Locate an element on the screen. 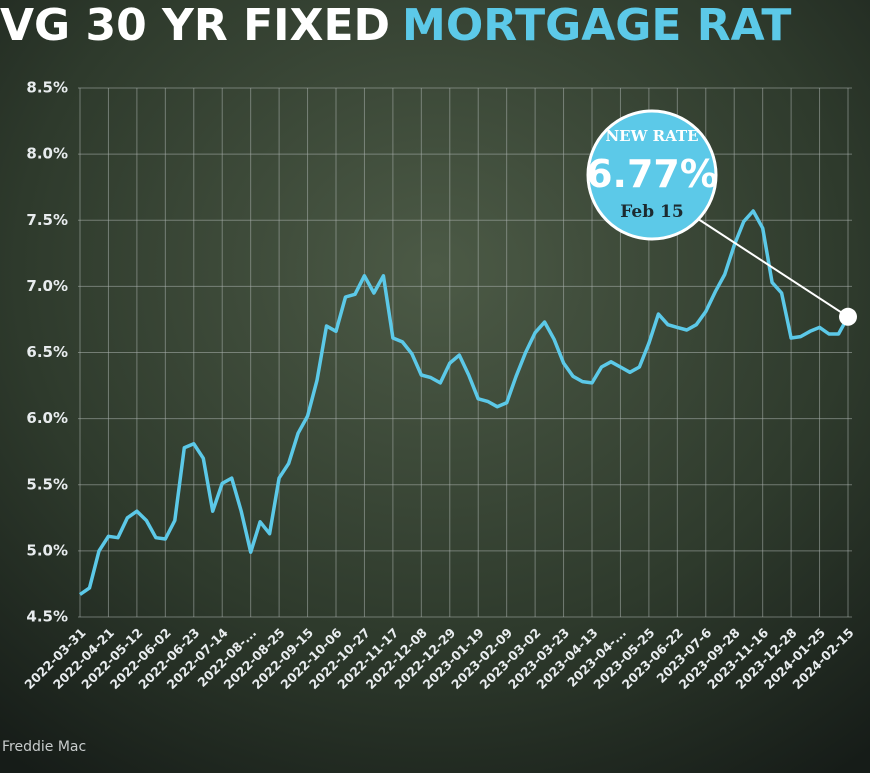  annotation-heading: NEW RATE is located at coordinates (651, 136).